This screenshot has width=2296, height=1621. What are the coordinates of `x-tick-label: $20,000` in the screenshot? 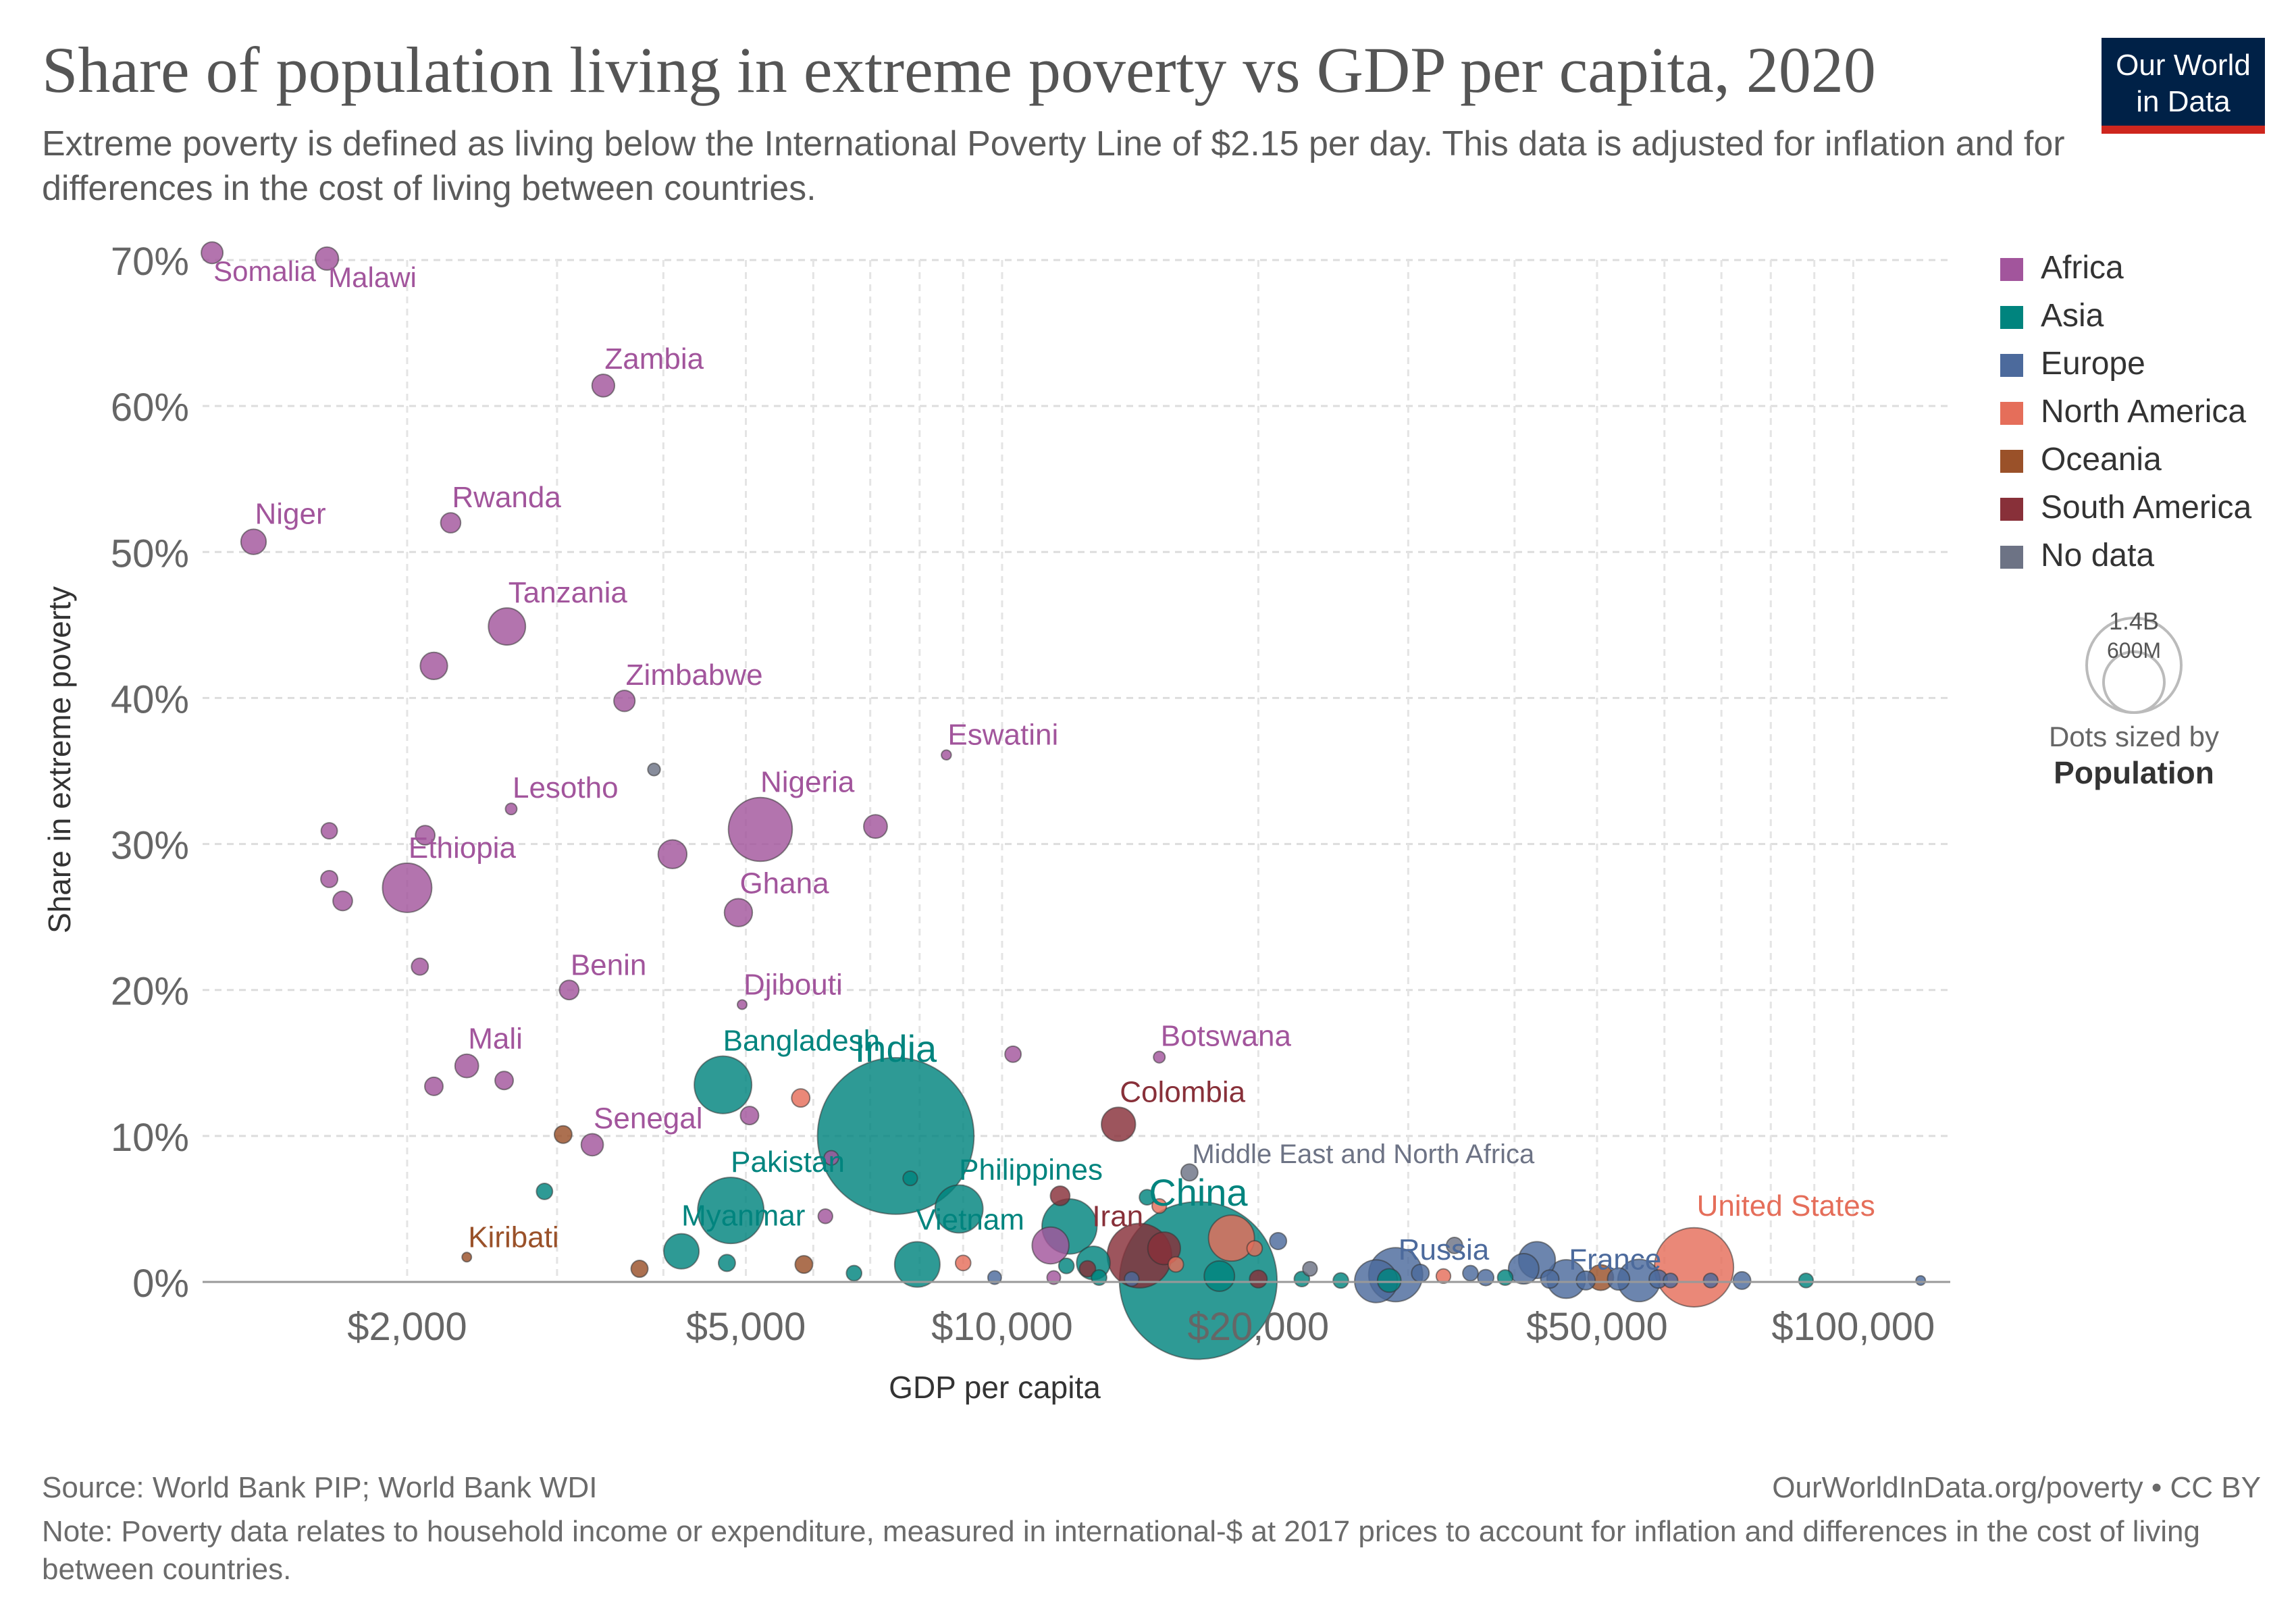 It's located at (1259, 1327).